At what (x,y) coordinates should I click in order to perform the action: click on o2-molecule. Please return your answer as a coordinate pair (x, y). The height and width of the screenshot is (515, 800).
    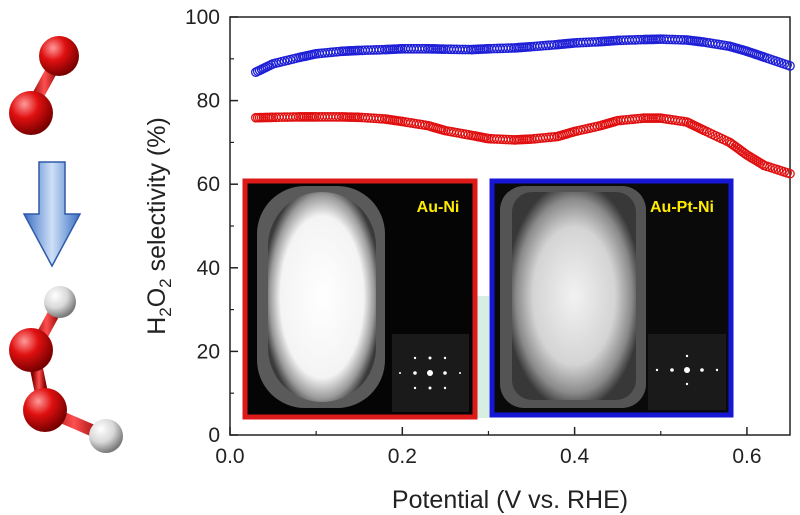
    Looking at the image, I should click on (44, 85).